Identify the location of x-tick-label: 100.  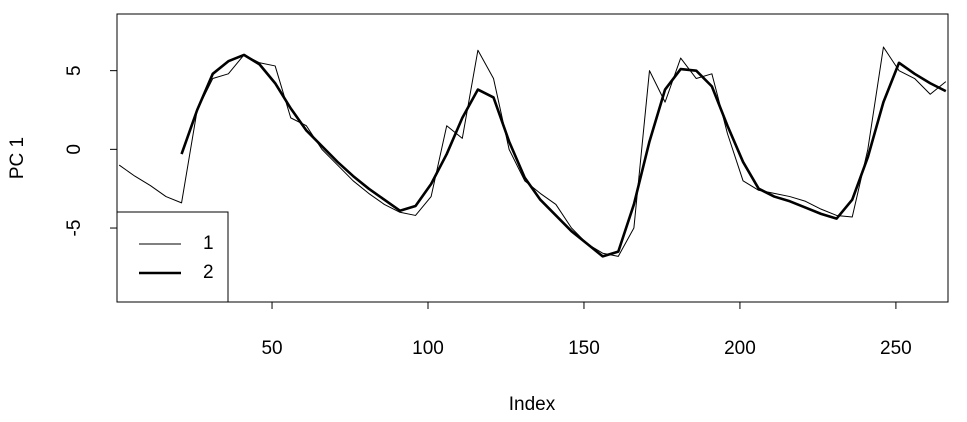
(428, 348).